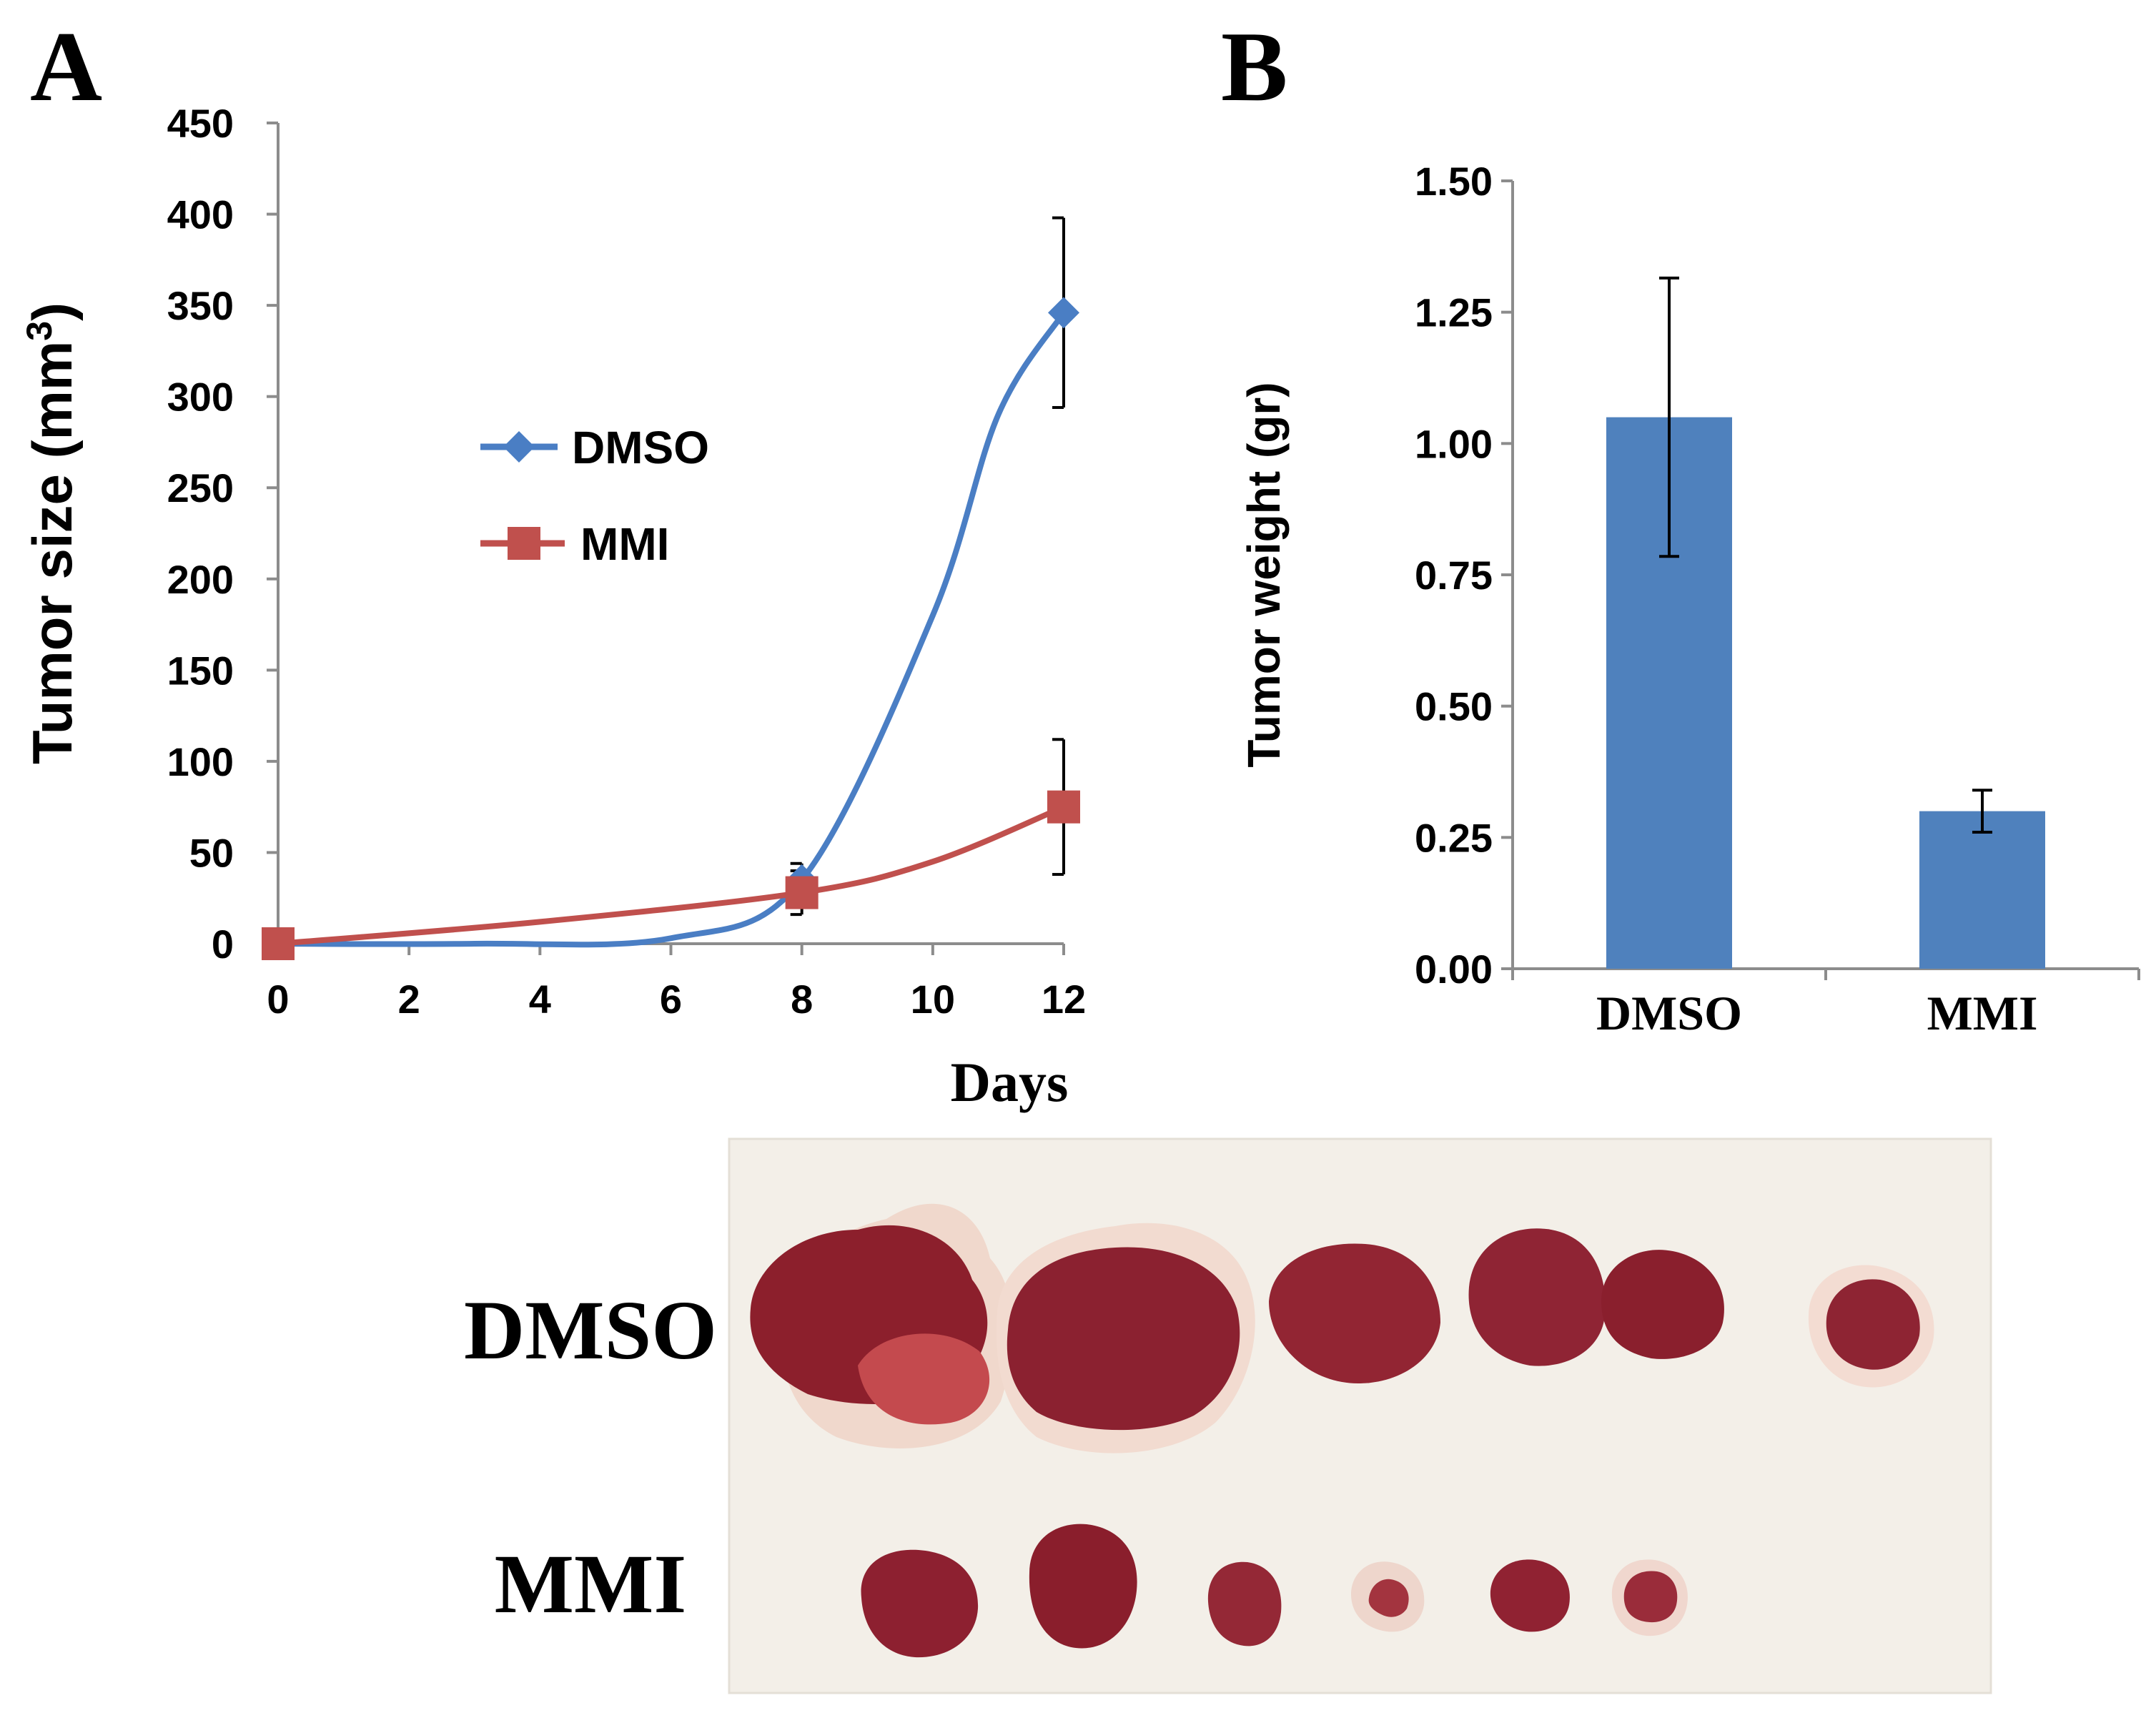  Describe the element at coordinates (200, 214) in the screenshot. I see `y-tick-label: 400` at that location.